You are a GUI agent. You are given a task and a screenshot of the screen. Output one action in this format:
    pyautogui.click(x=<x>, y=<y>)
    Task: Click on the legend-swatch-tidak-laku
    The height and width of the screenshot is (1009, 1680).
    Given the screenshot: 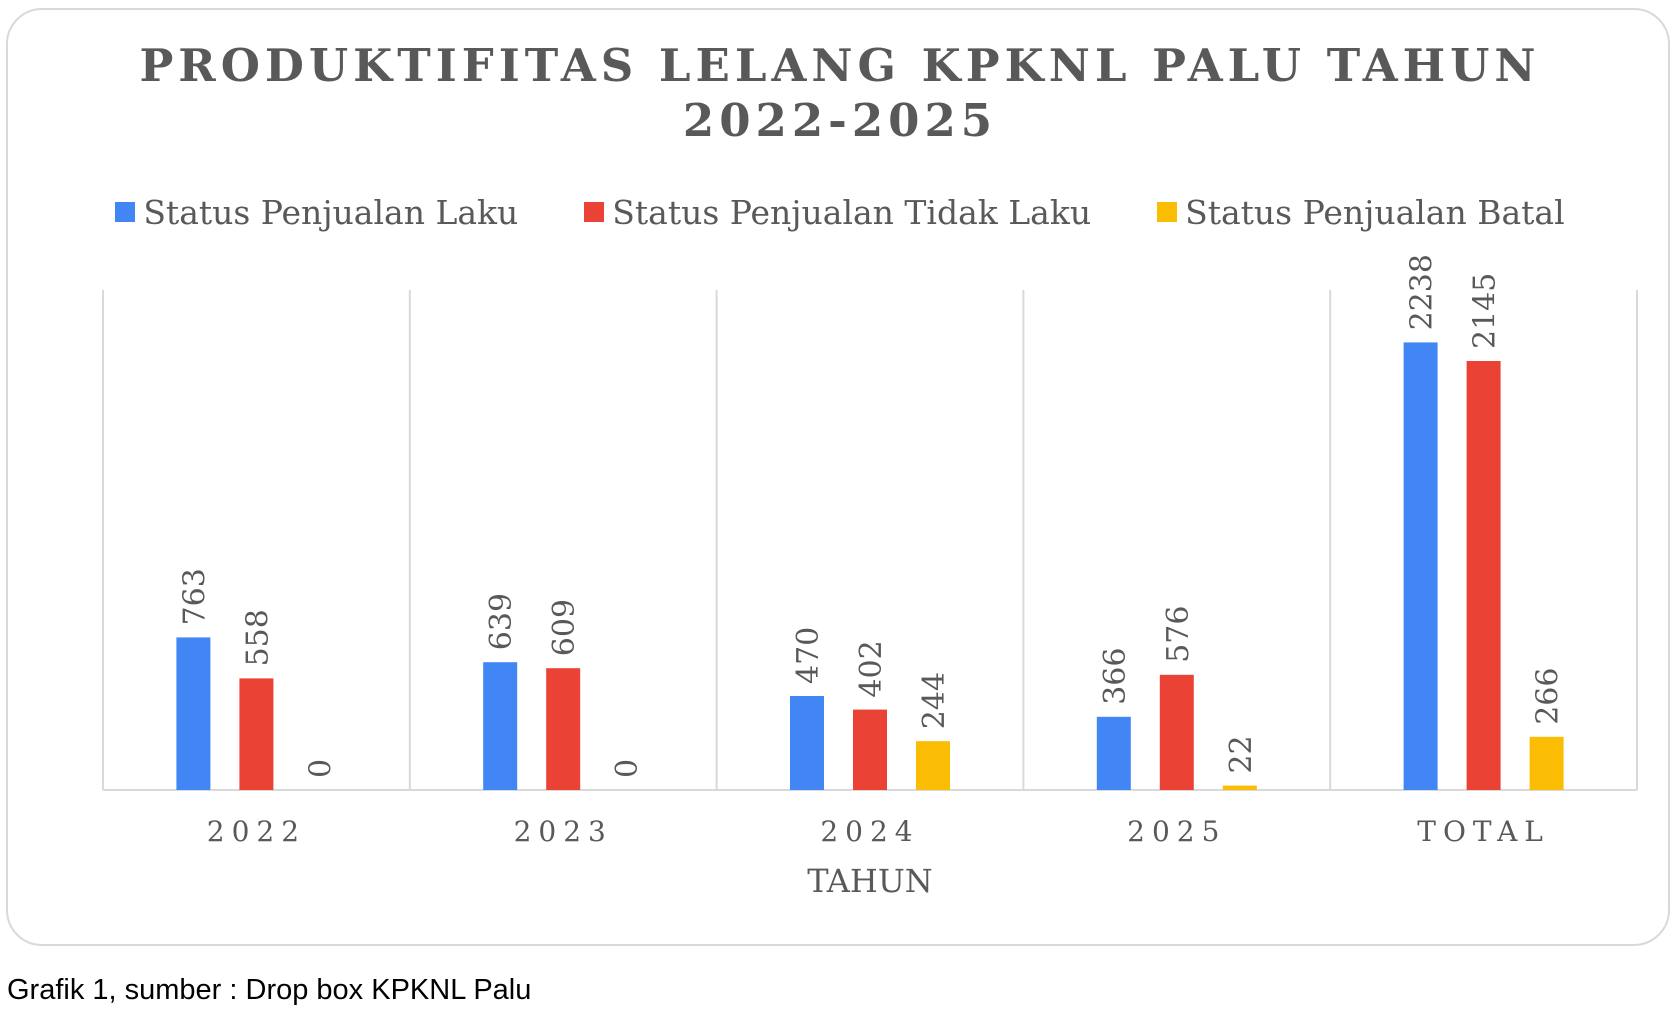 What is the action you would take?
    pyautogui.click(x=594, y=212)
    